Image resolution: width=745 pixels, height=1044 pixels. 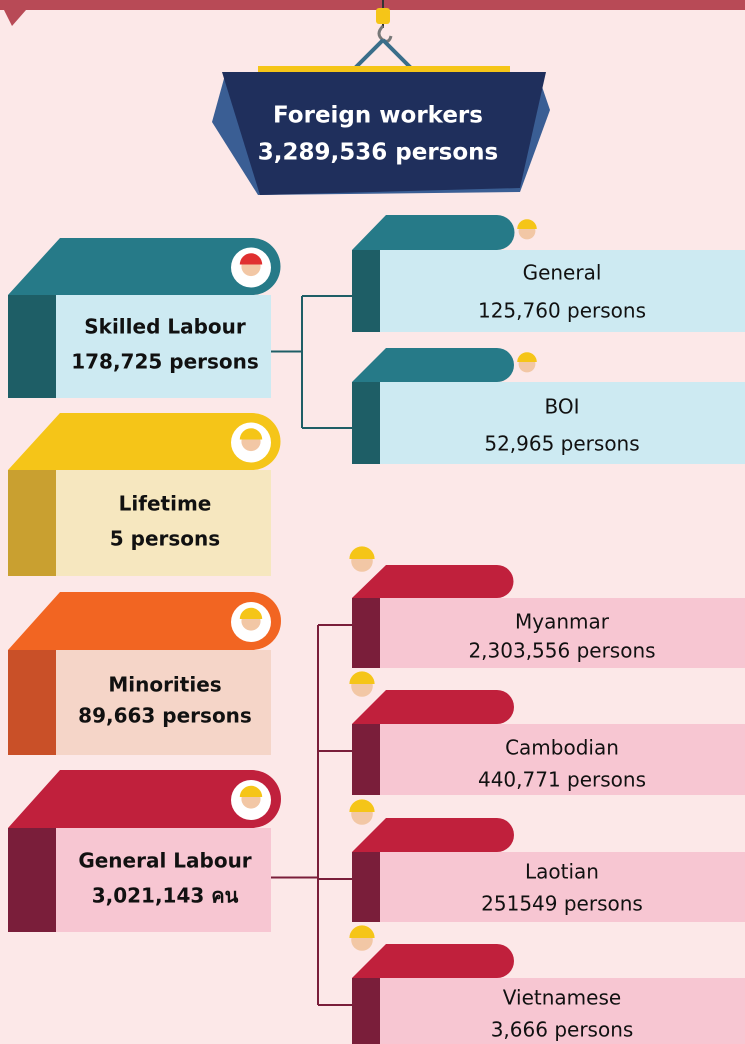 What do you see at coordinates (383, 16) in the screenshot?
I see `crane-hook` at bounding box center [383, 16].